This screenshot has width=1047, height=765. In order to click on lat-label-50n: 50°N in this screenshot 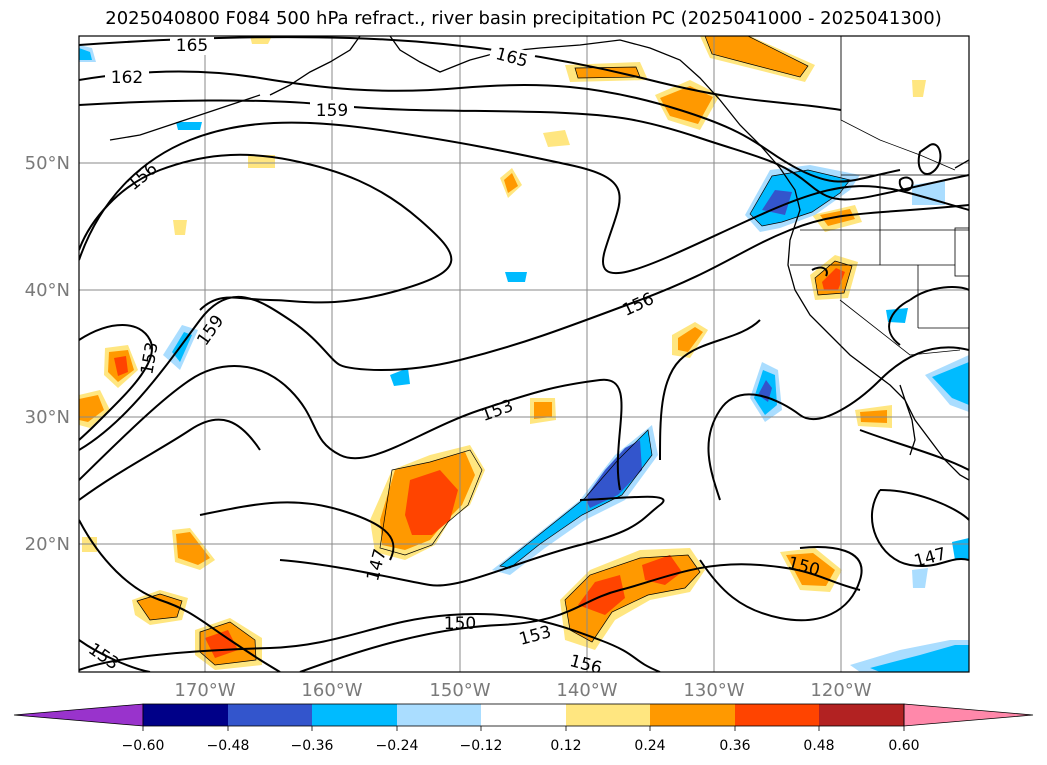, I will do `click(47, 163)`.